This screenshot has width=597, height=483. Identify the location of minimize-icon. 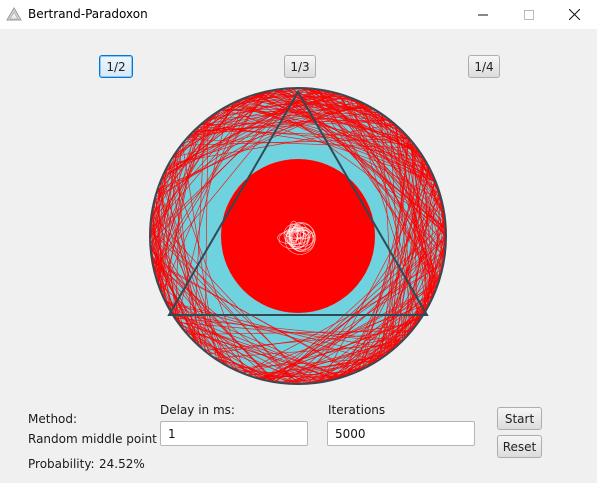
(483, 14).